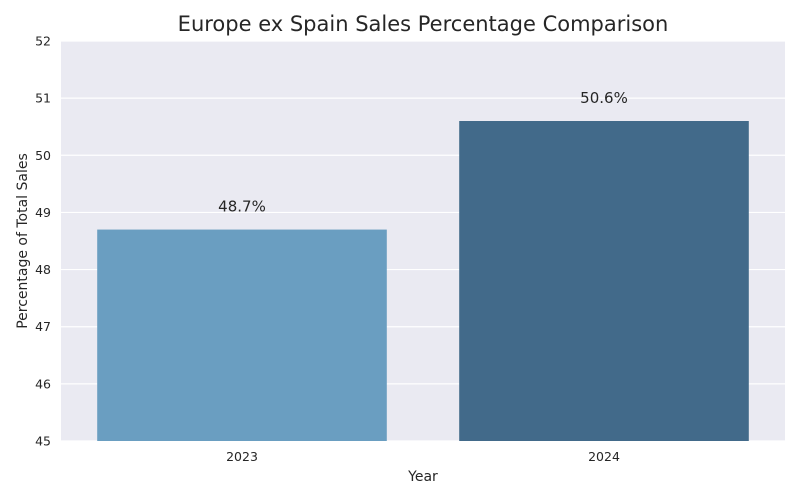 The height and width of the screenshot is (500, 800). I want to click on y-tick-labels: 45 46 47 48 49 50 51 52, so click(43, 241).